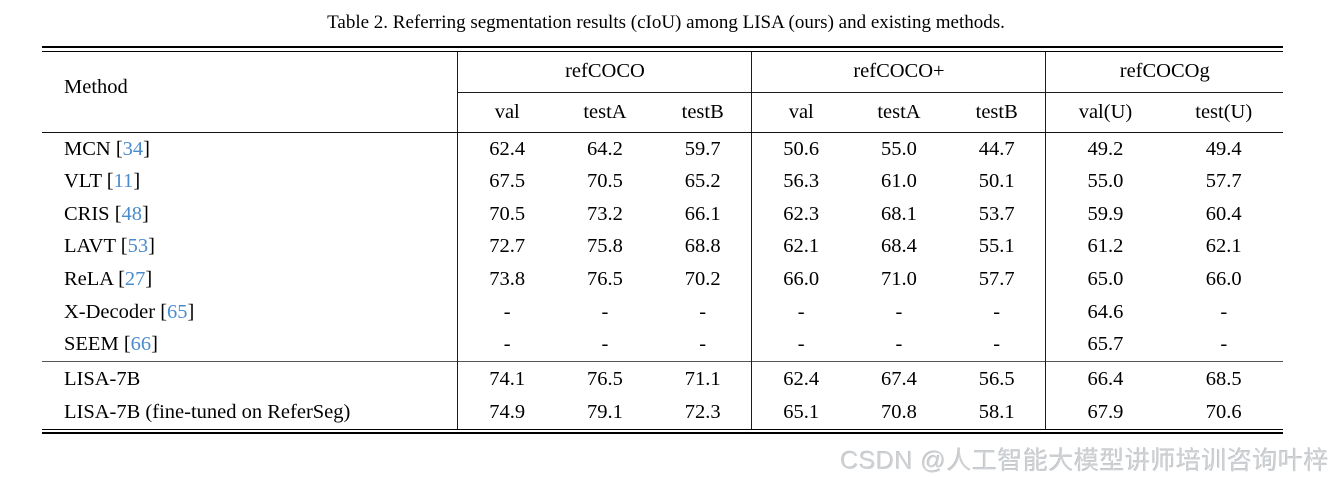 This screenshot has height=478, width=1332. What do you see at coordinates (997, 149) in the screenshot?
I see `value-cell: 44.7` at bounding box center [997, 149].